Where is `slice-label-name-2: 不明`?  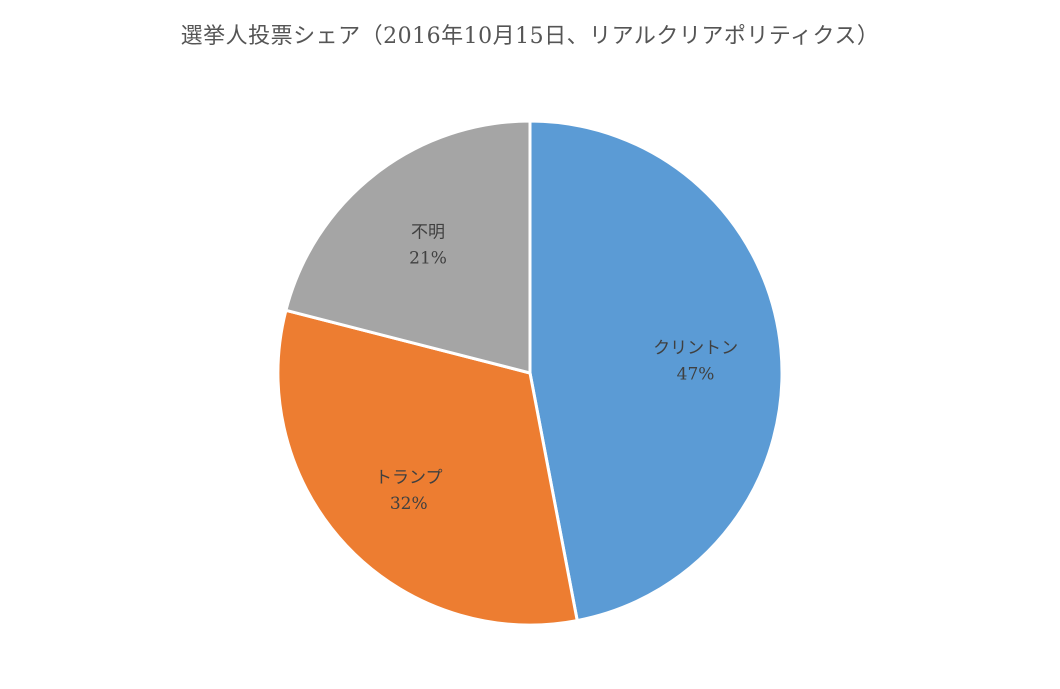
slice-label-name-2: 不明 is located at coordinates (428, 233).